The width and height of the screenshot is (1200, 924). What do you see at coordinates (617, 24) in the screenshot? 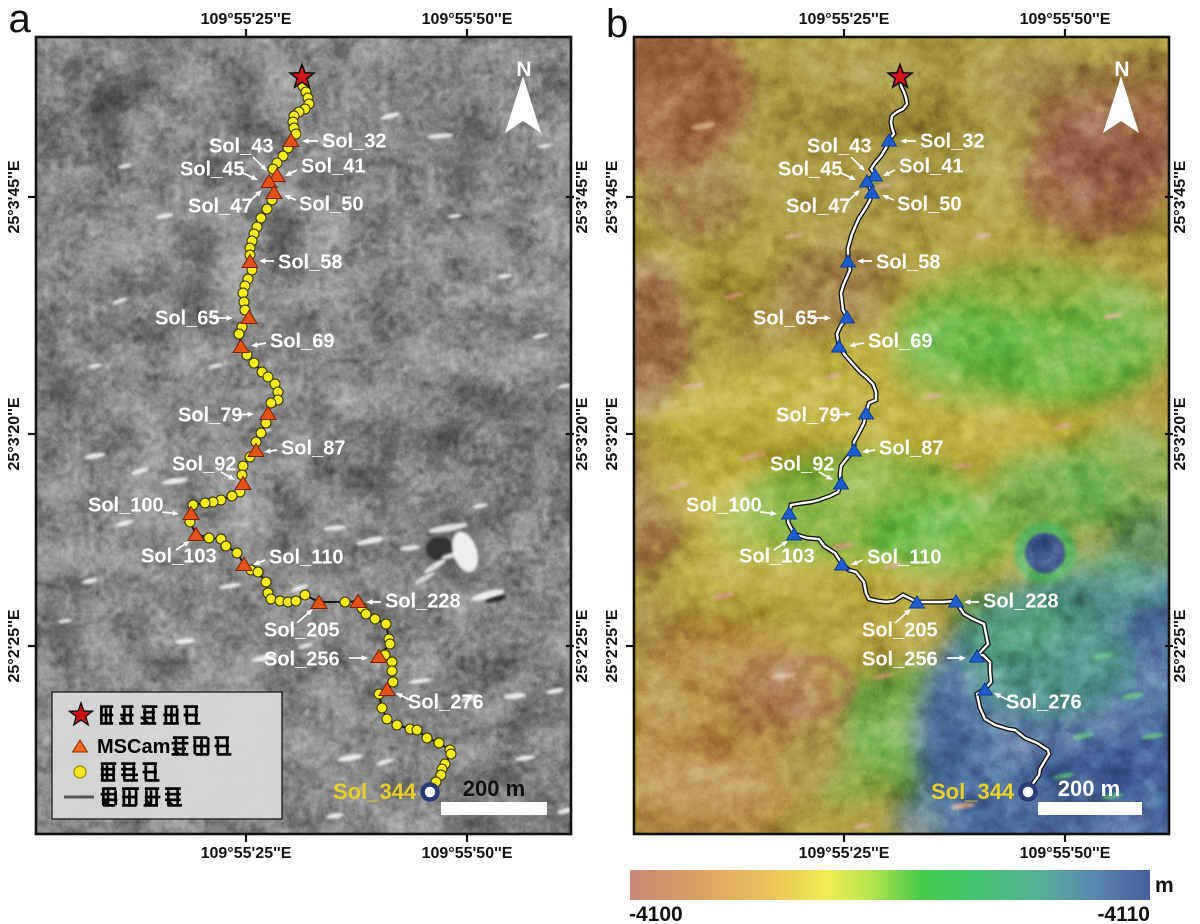
I see `svg-text: b` at bounding box center [617, 24].